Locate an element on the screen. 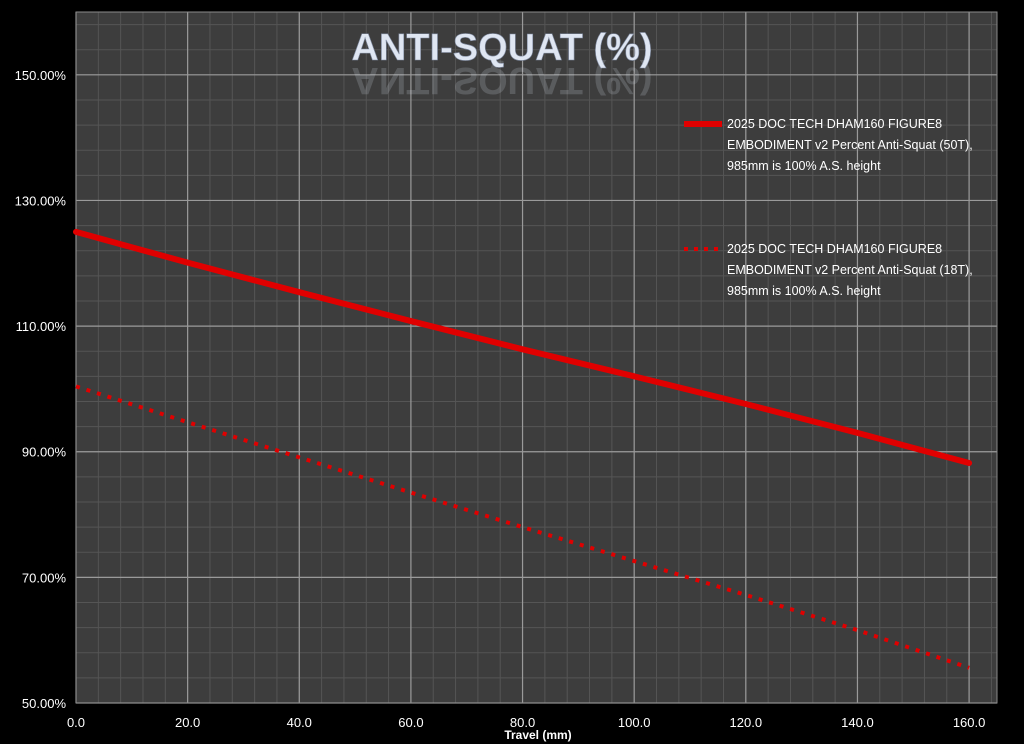 Image resolution: width=1024 pixels, height=744 pixels. y-tick-label: 70.00% is located at coordinates (44, 577).